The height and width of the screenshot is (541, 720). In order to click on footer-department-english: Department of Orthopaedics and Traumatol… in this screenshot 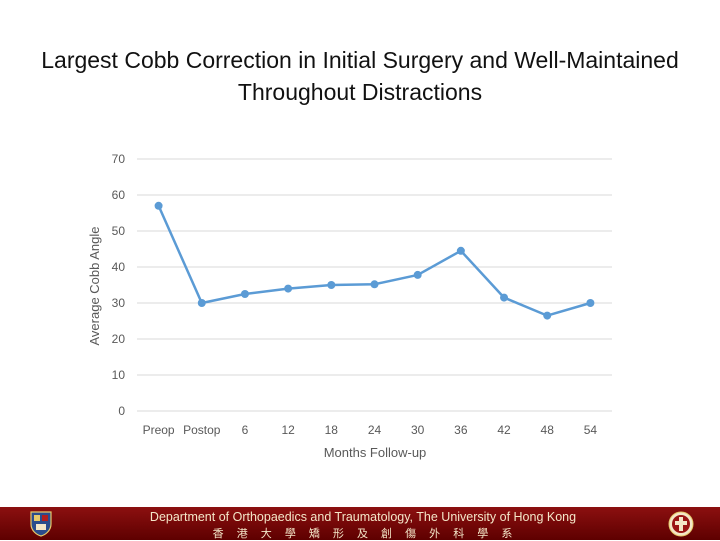, I will do `click(363, 517)`.